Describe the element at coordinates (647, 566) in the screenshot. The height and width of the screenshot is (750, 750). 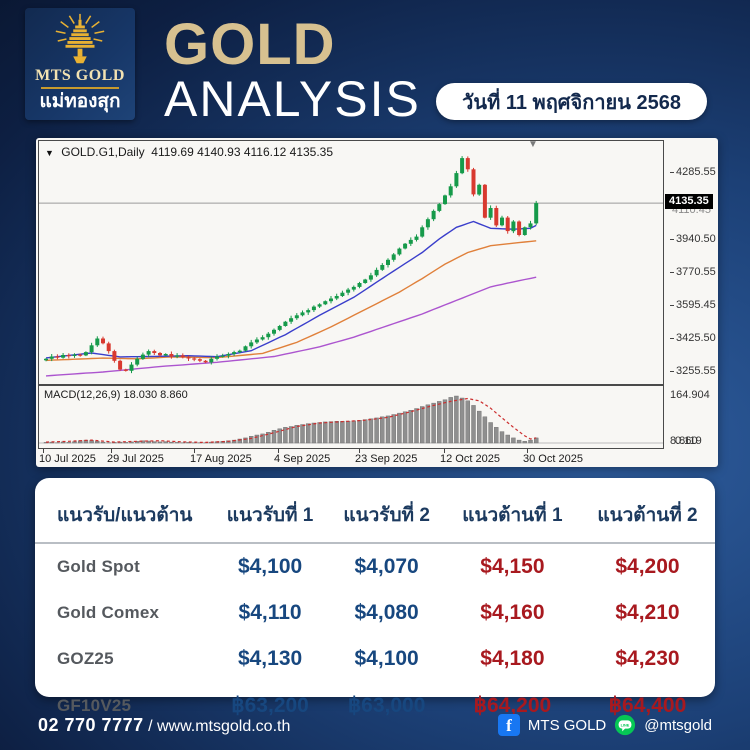
I see `resistance-value: $4,200` at that location.